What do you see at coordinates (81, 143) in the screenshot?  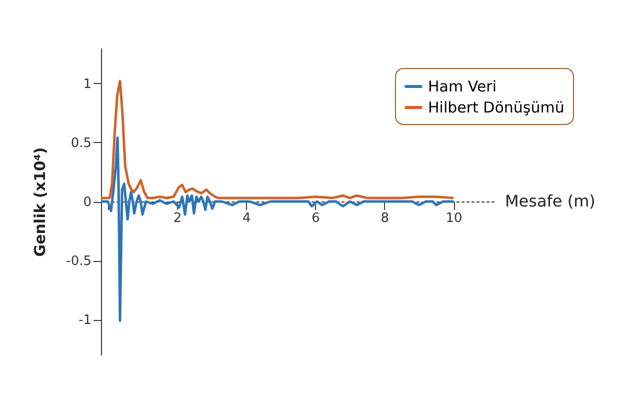 I see `y-tick-label: 0.5` at bounding box center [81, 143].